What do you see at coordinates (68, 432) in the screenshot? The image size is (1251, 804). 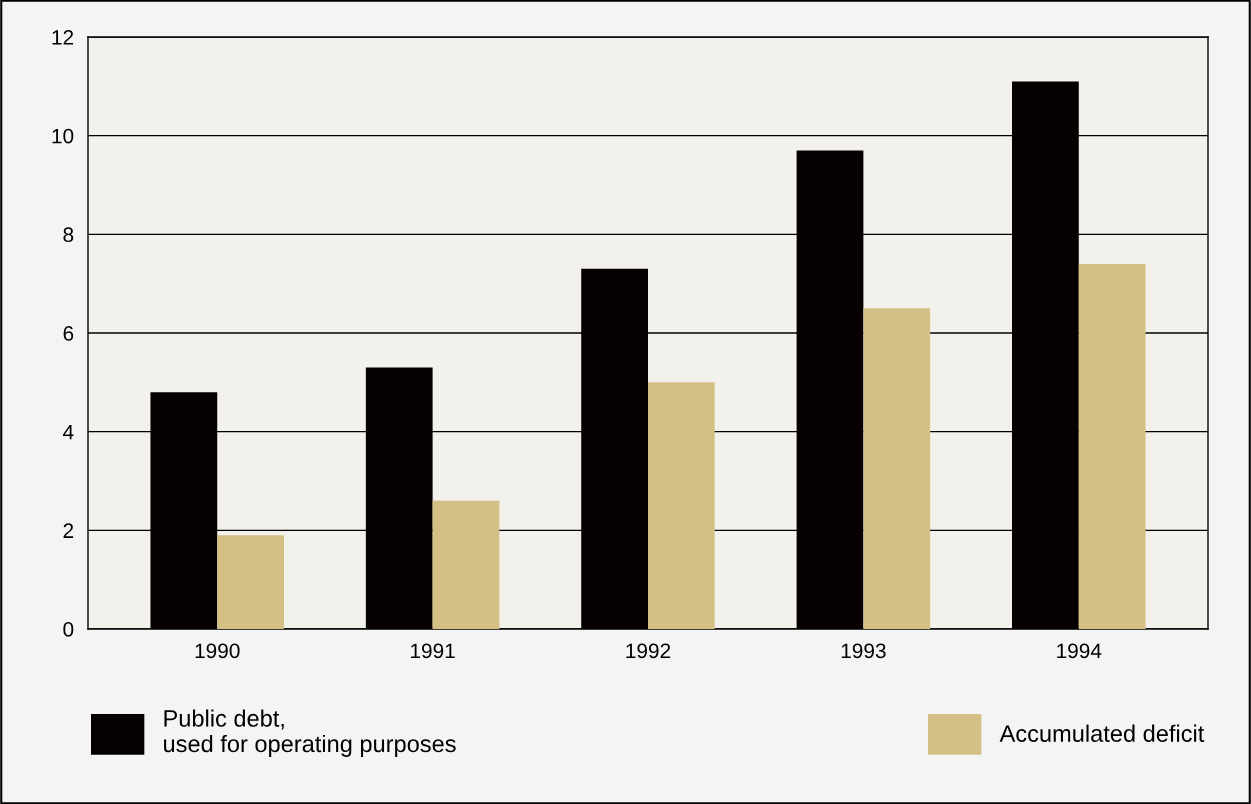 I see `y-tick-label: 4` at bounding box center [68, 432].